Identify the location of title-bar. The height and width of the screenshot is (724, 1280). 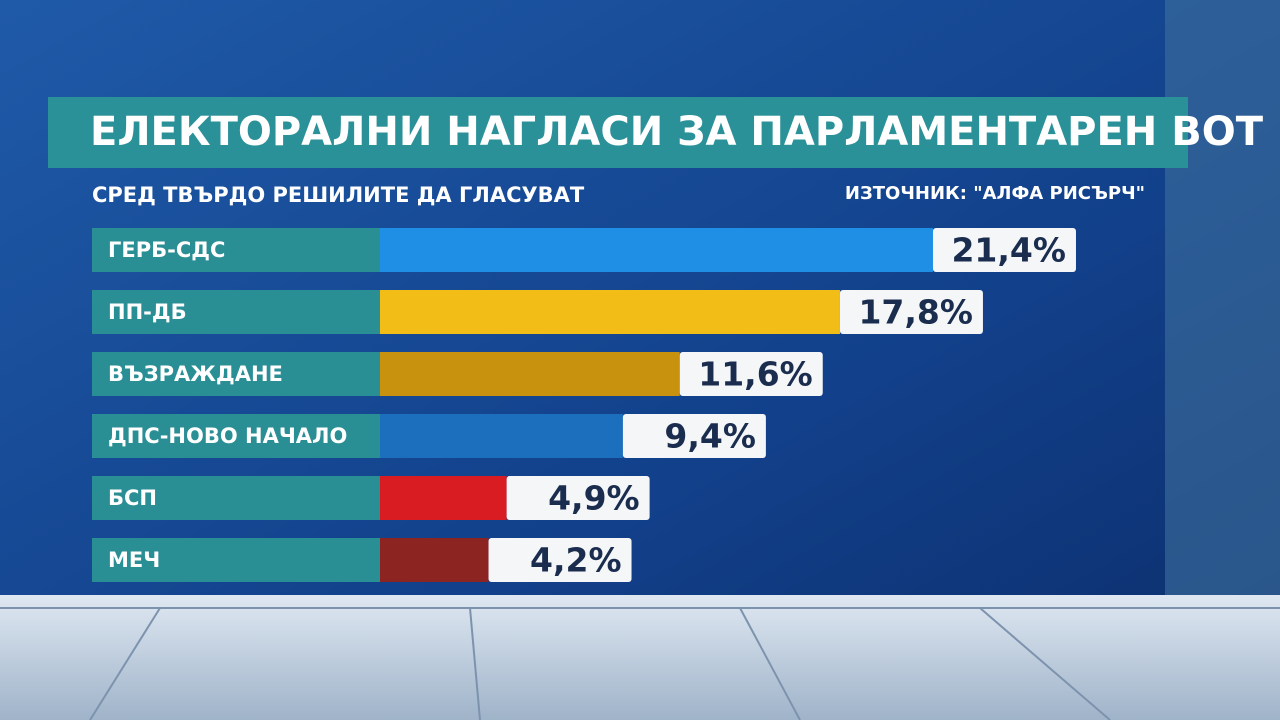
(618, 132).